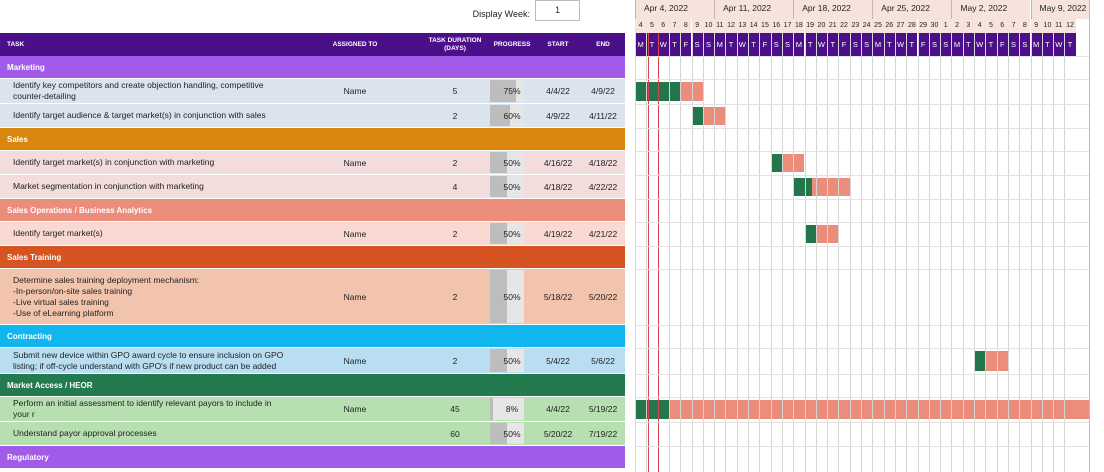 Image resolution: width=1104 pixels, height=472 pixels. What do you see at coordinates (603, 409) in the screenshot?
I see `end-date-cell: 5/19/22` at bounding box center [603, 409].